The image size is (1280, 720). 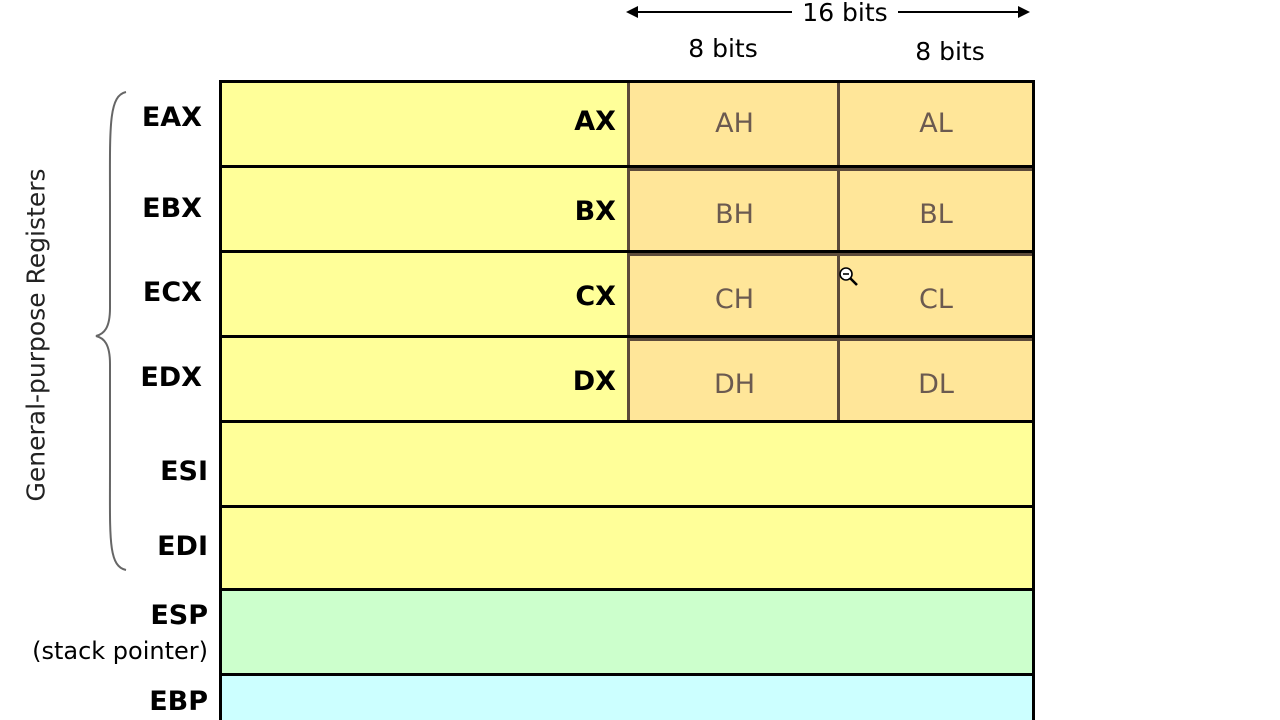 What do you see at coordinates (172, 208) in the screenshot?
I see `register-label-ebx: EBX` at bounding box center [172, 208].